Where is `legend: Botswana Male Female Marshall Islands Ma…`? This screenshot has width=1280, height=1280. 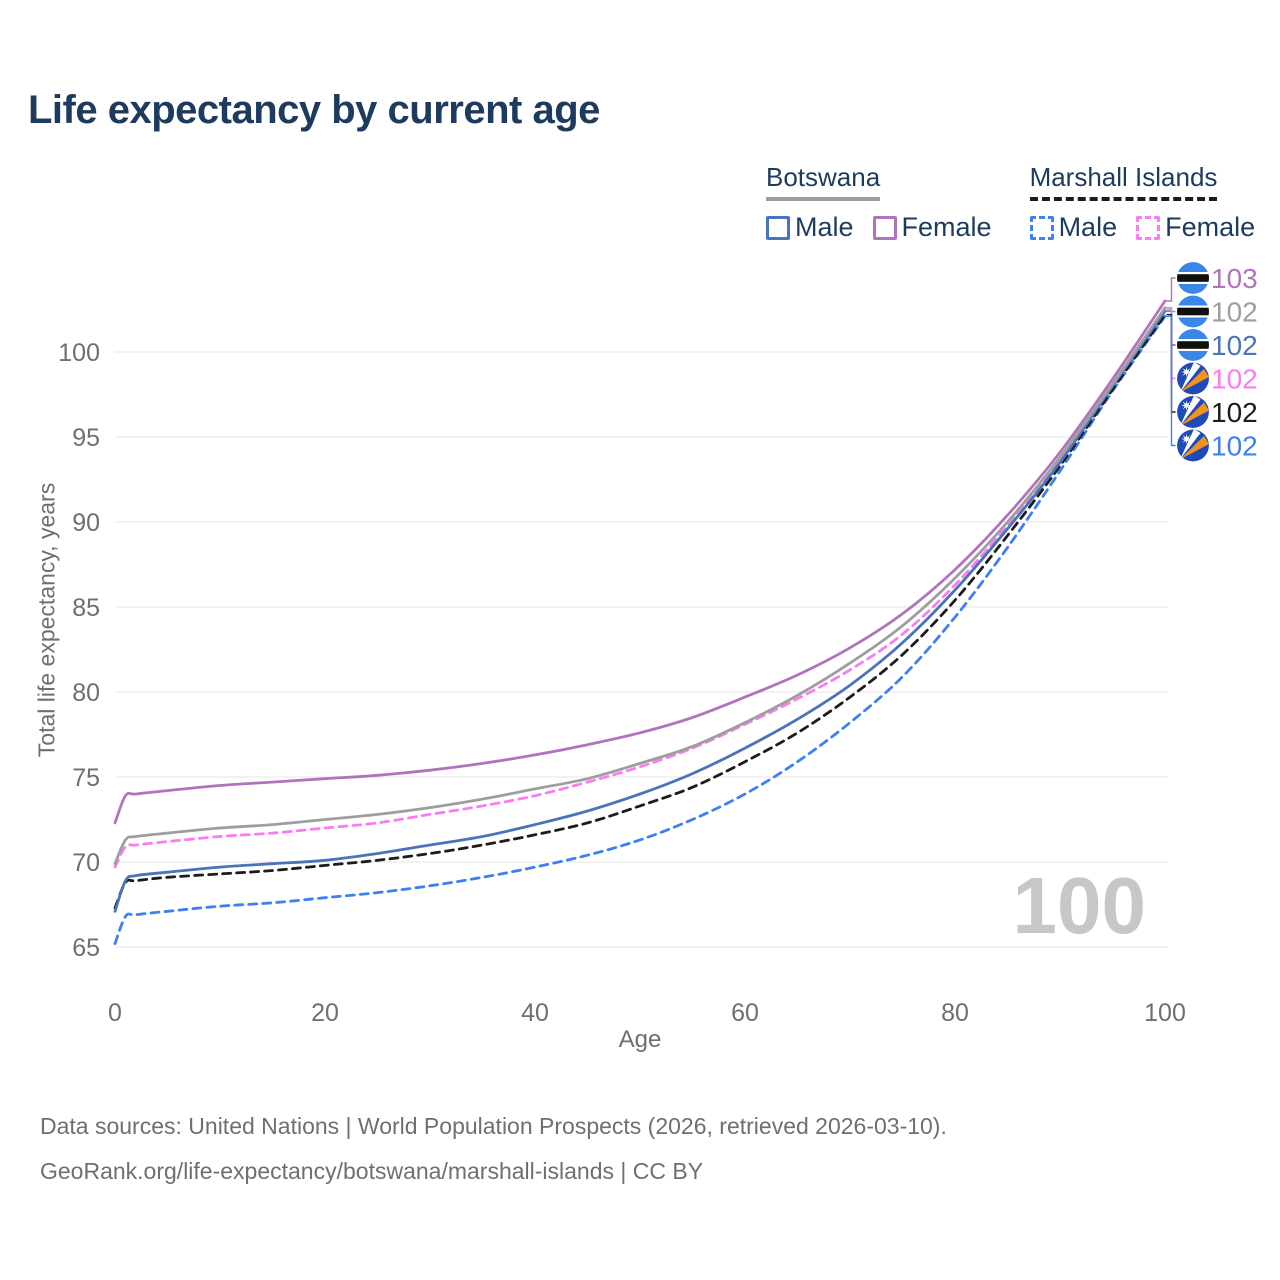 legend: Botswana Male Female Marshall Islands Ma… is located at coordinates (1010, 202).